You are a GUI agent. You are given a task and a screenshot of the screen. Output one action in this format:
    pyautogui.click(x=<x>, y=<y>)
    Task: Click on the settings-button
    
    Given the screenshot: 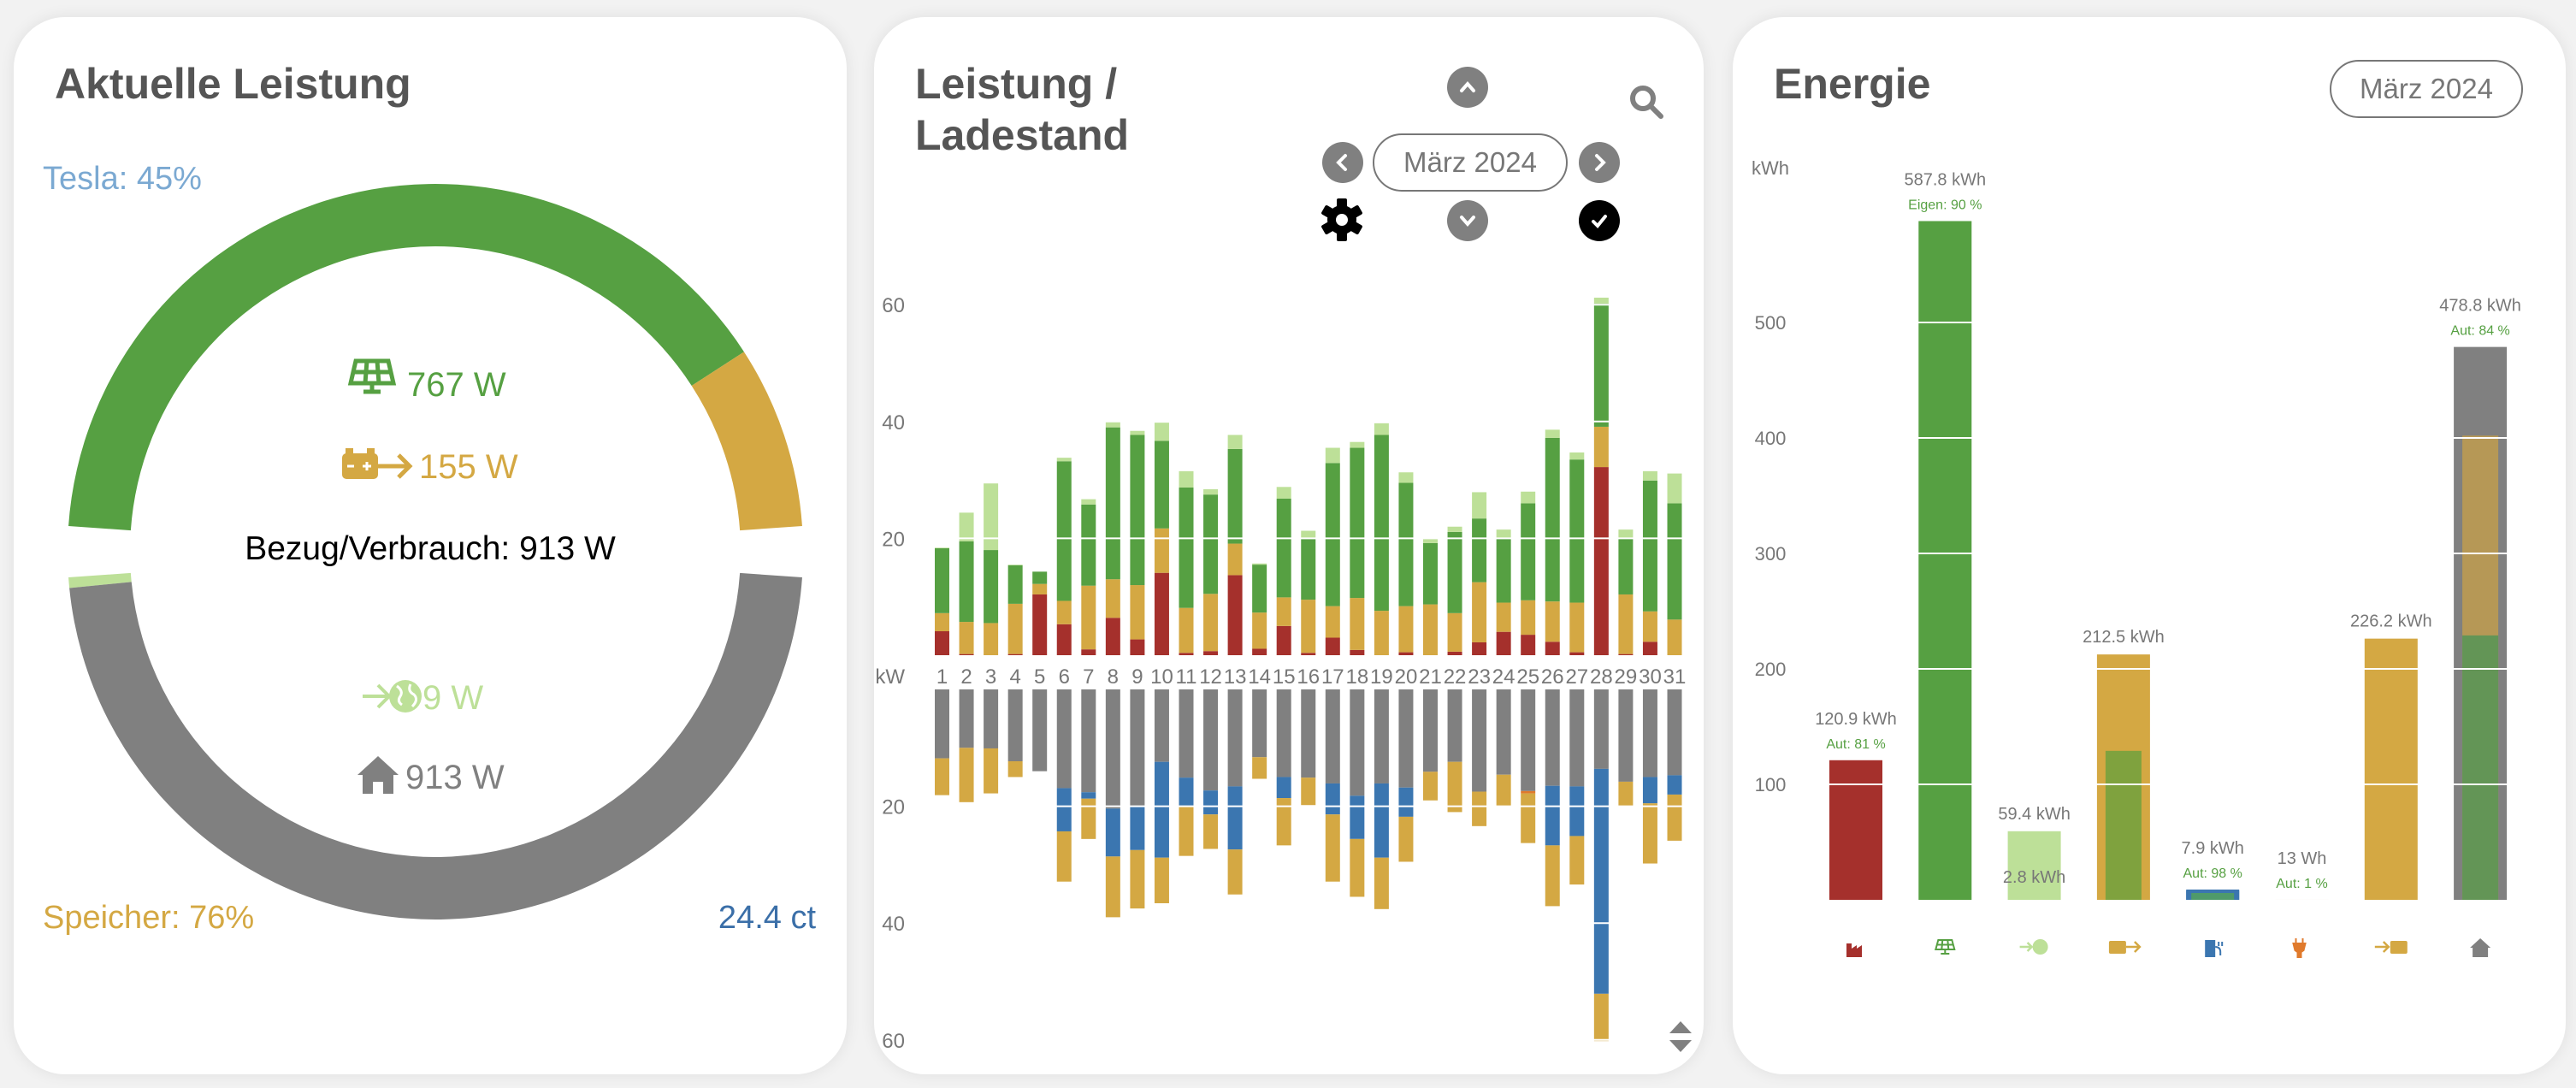 What is the action you would take?
    pyautogui.click(x=1342, y=220)
    